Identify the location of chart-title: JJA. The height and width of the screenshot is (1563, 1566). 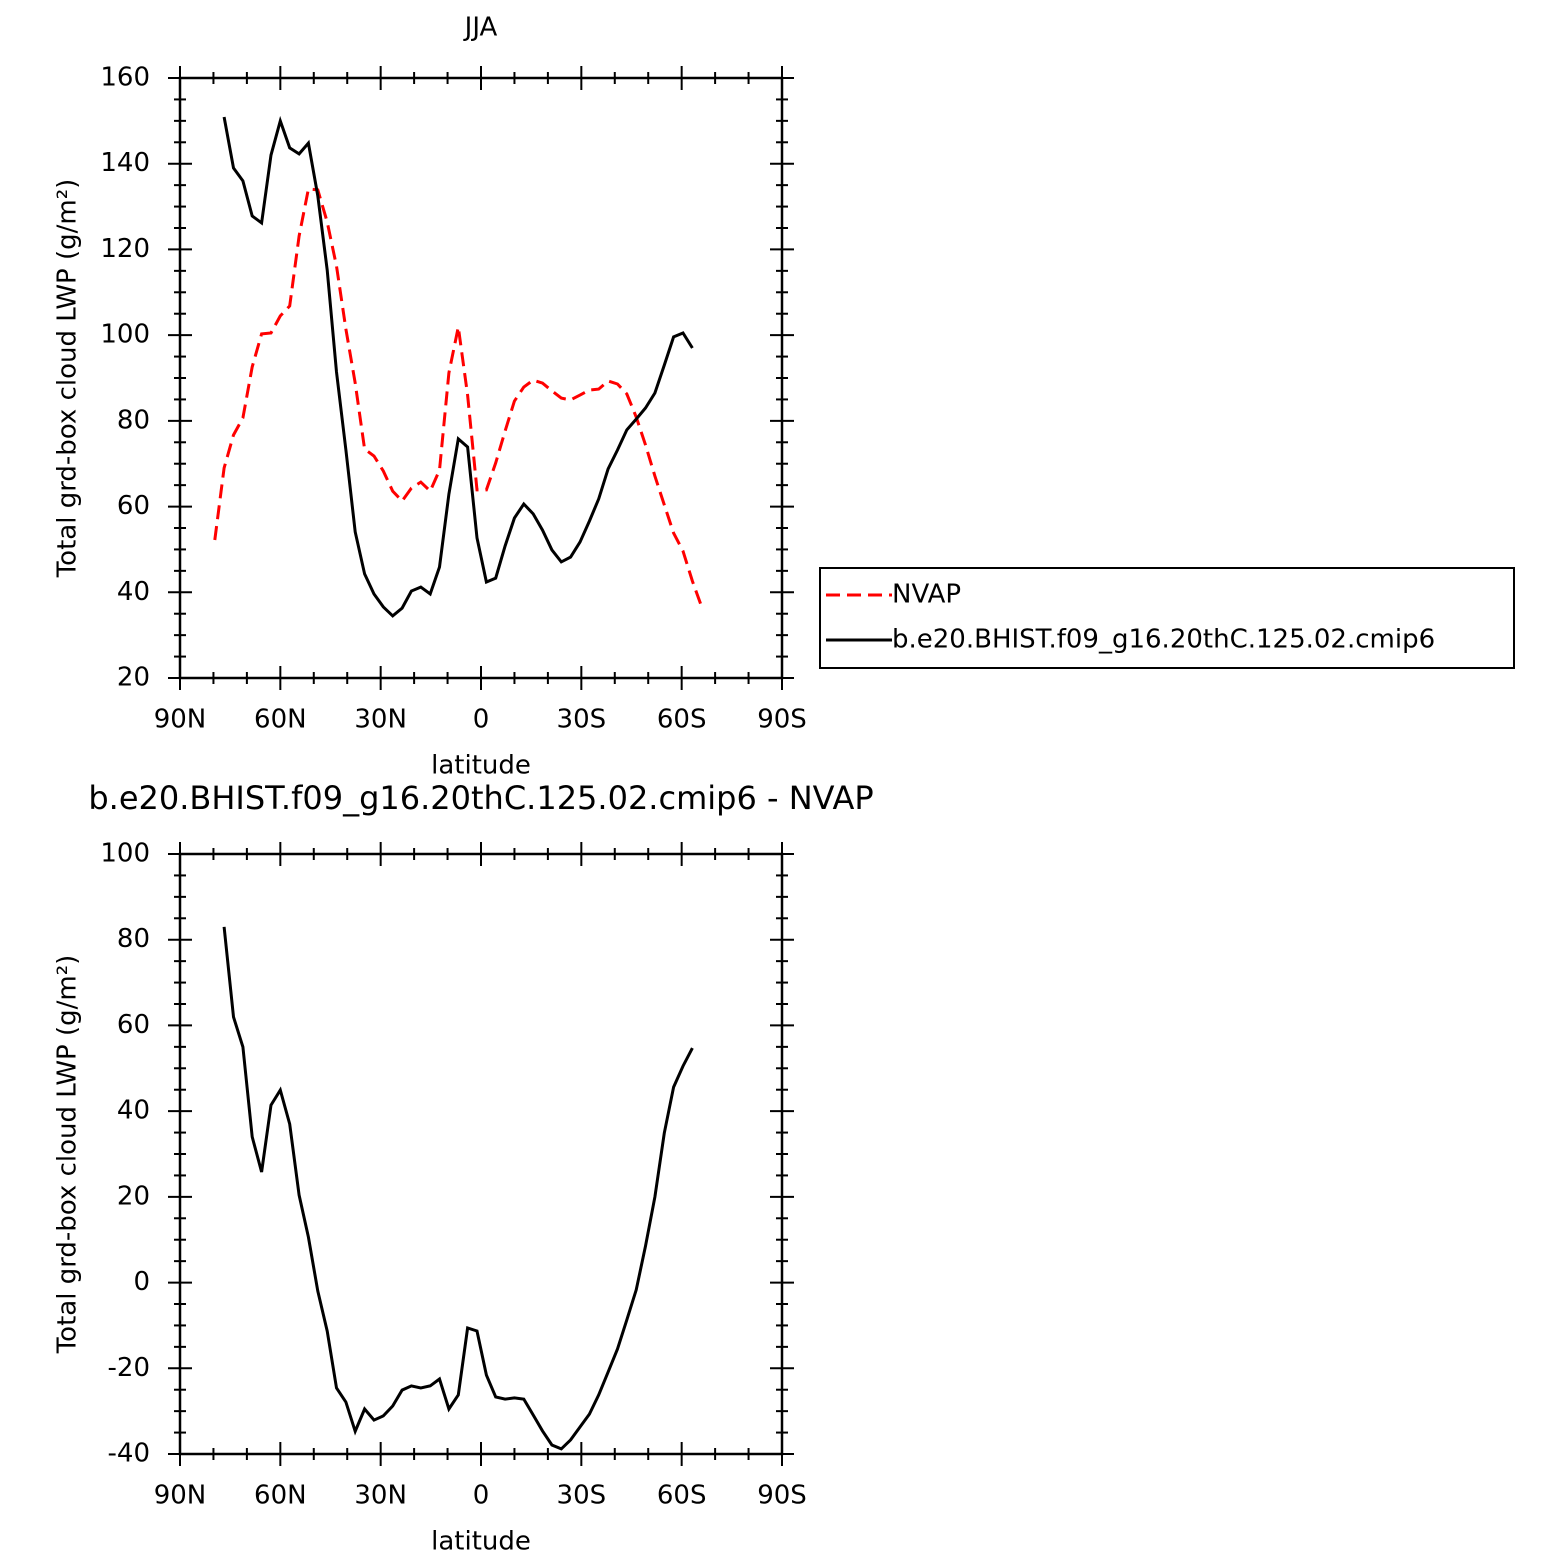
(480, 28).